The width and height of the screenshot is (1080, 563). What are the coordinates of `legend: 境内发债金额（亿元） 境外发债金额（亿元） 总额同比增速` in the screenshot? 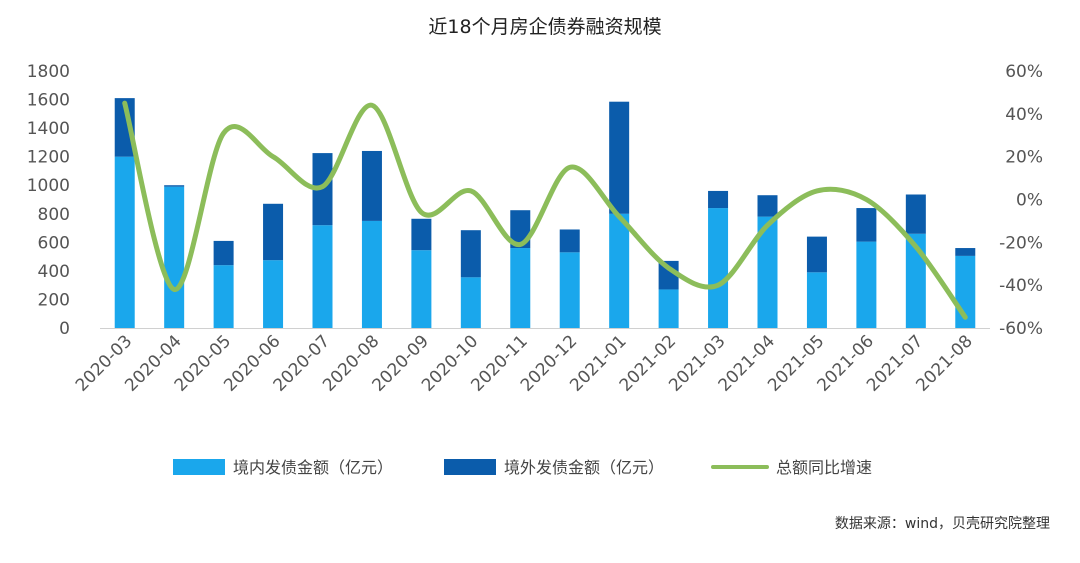 It's located at (522, 467).